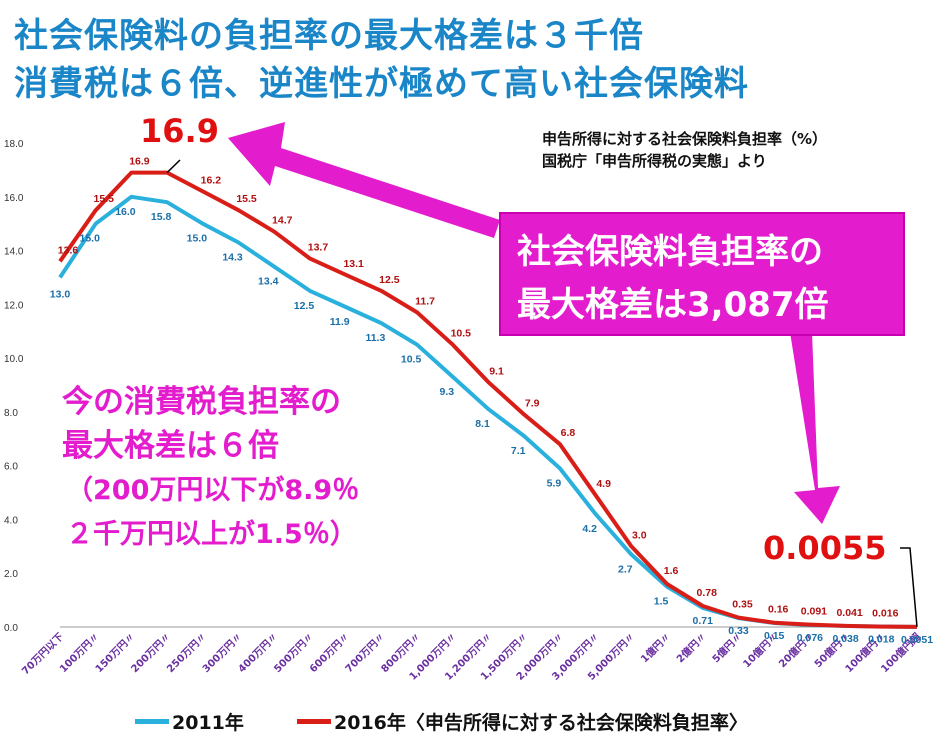 The height and width of the screenshot is (743, 944). What do you see at coordinates (152, 721) in the screenshot?
I see `legend-swatch-2011` at bounding box center [152, 721].